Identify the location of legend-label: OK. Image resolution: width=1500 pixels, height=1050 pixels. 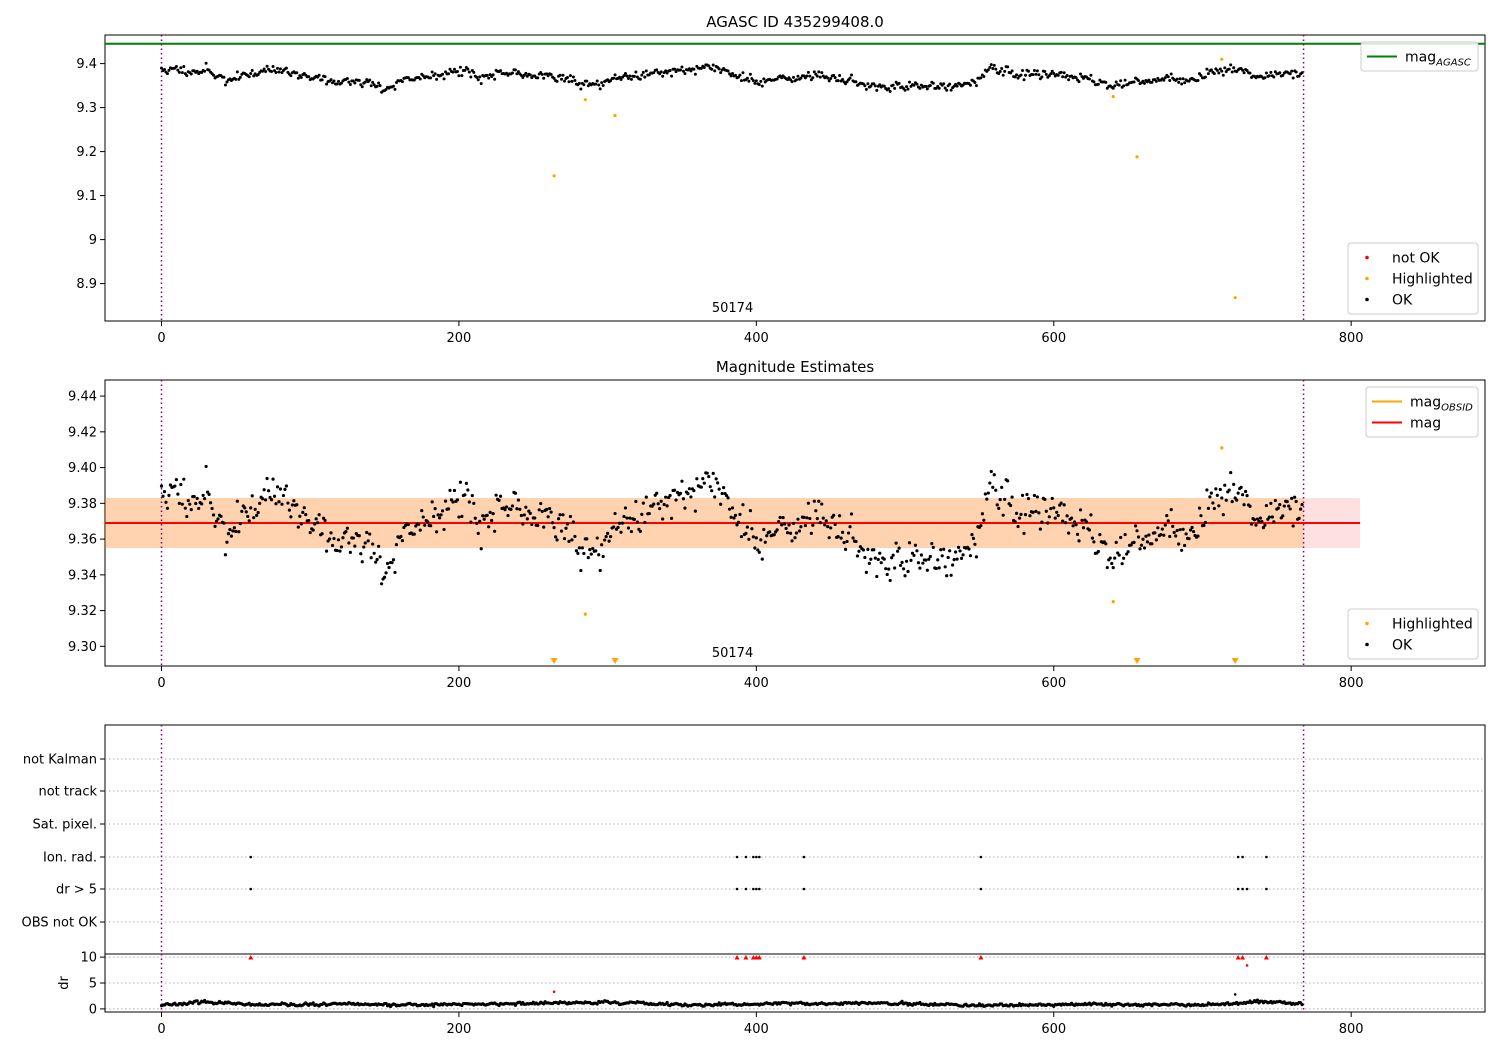
(1402, 646).